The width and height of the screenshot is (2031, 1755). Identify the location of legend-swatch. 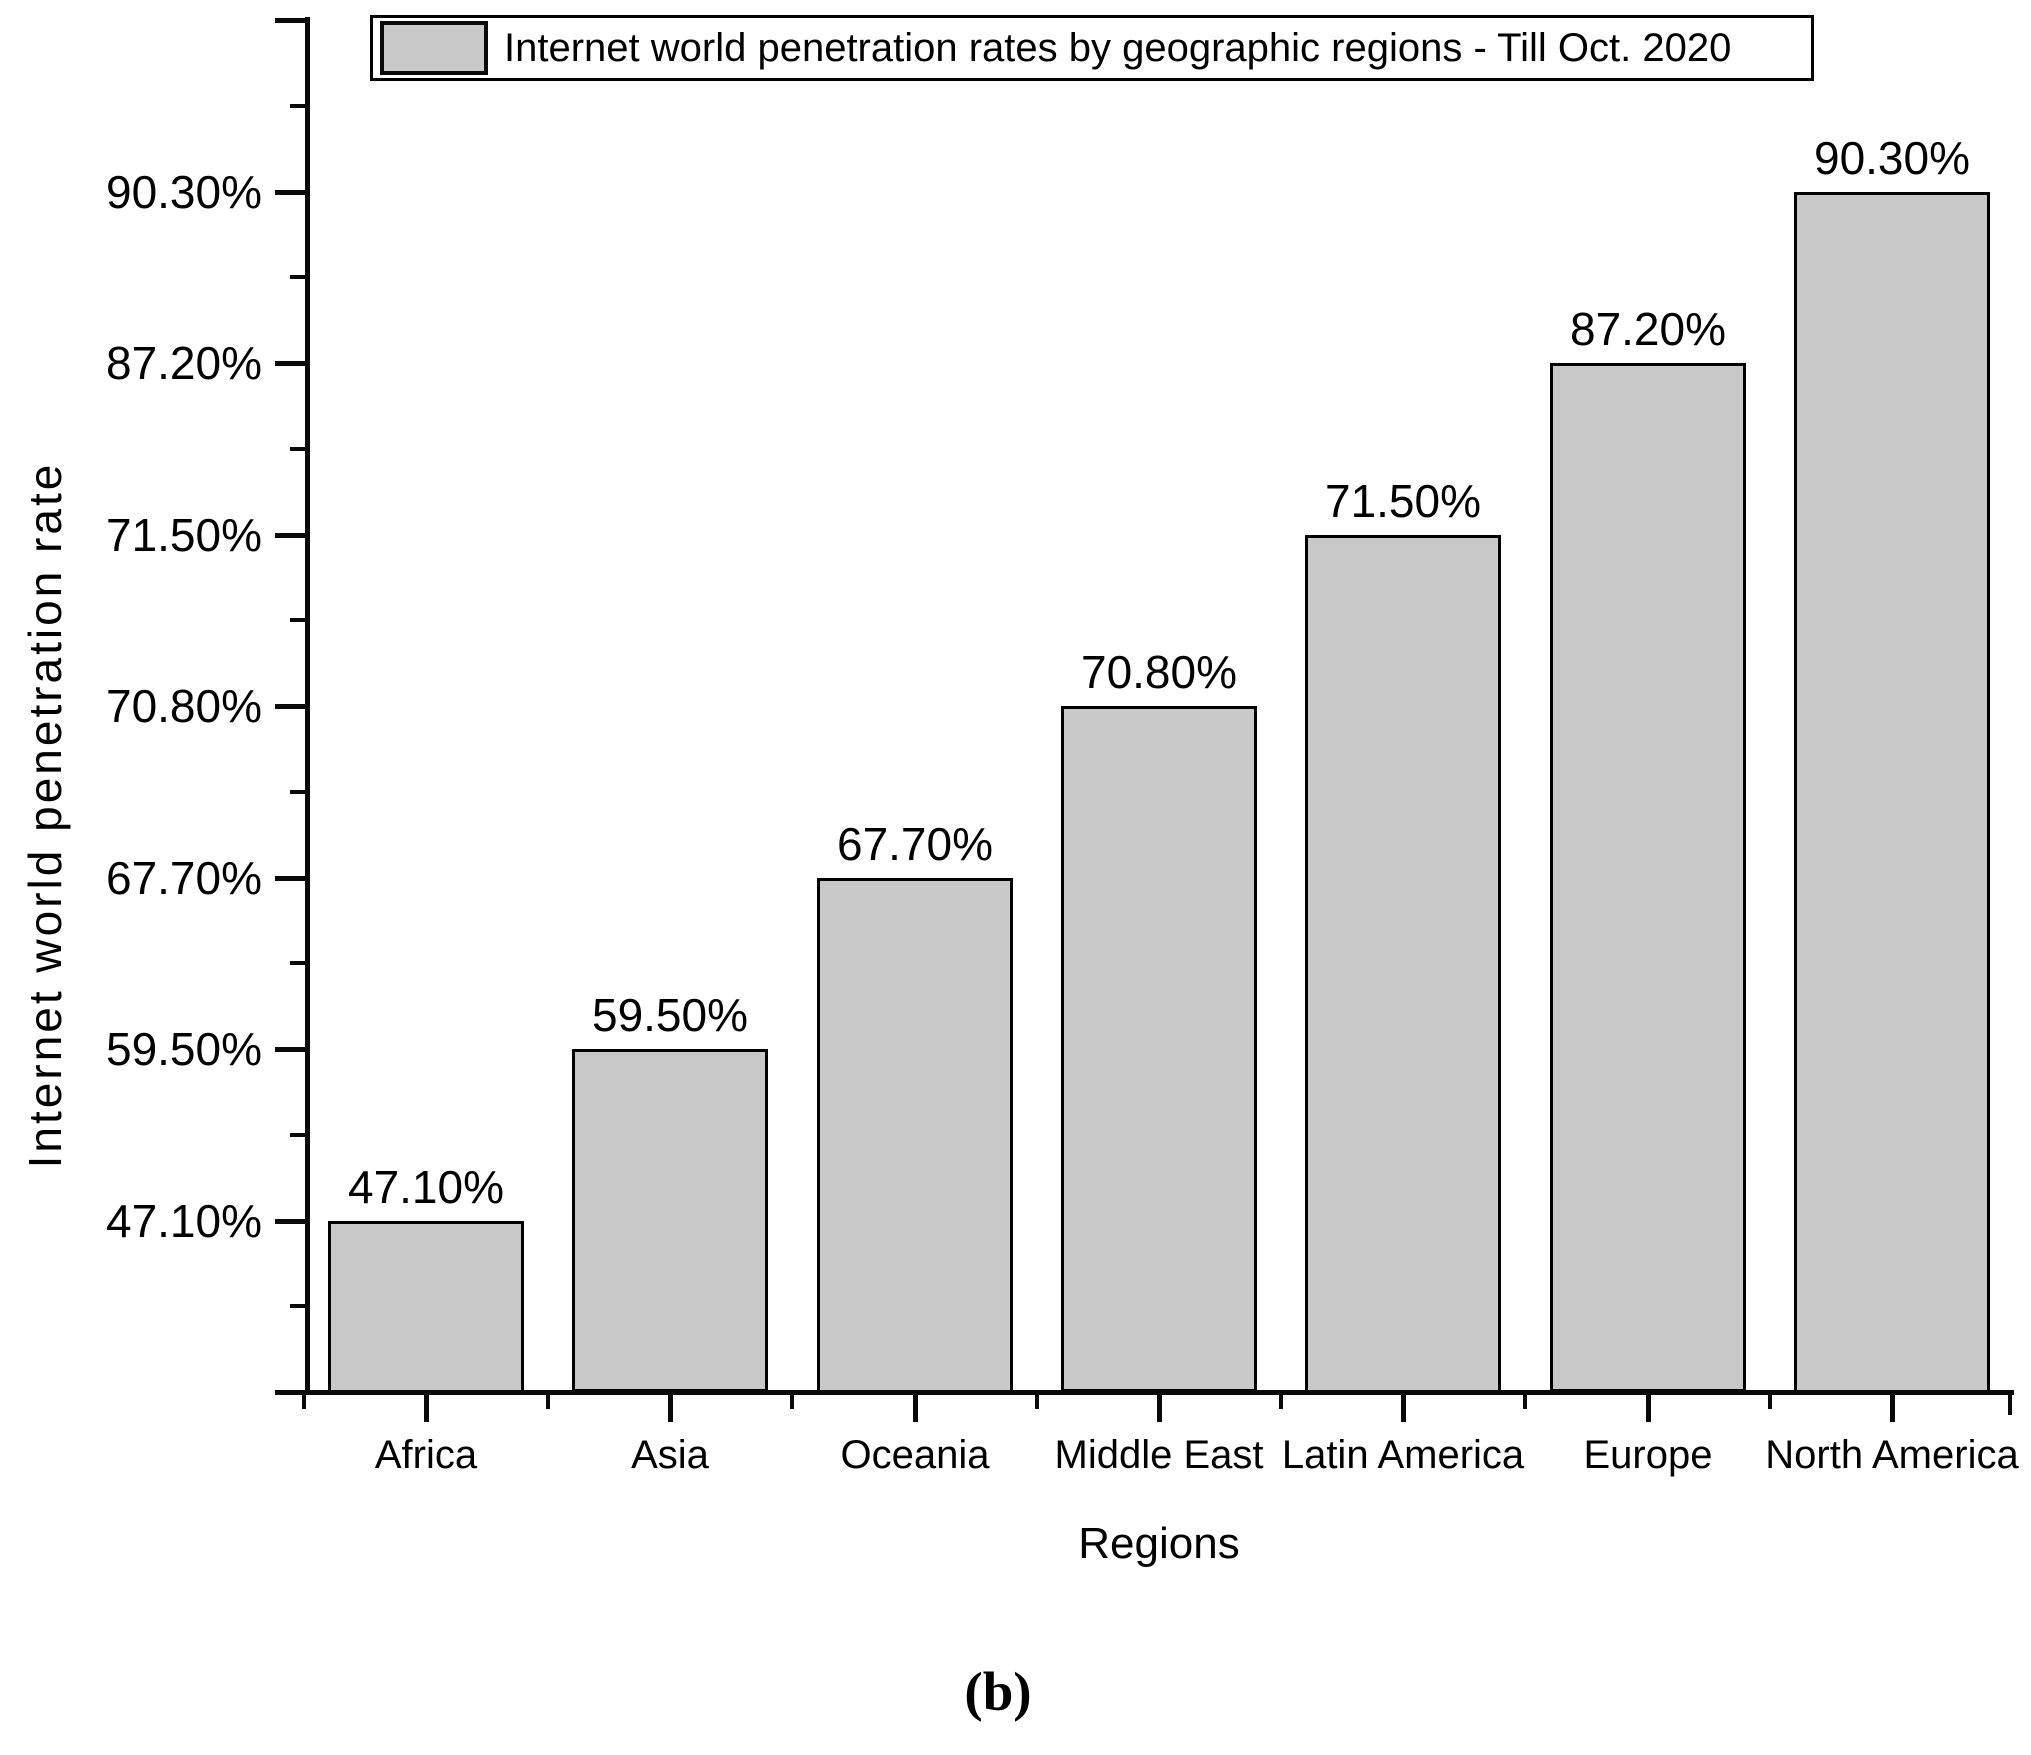
(434, 48).